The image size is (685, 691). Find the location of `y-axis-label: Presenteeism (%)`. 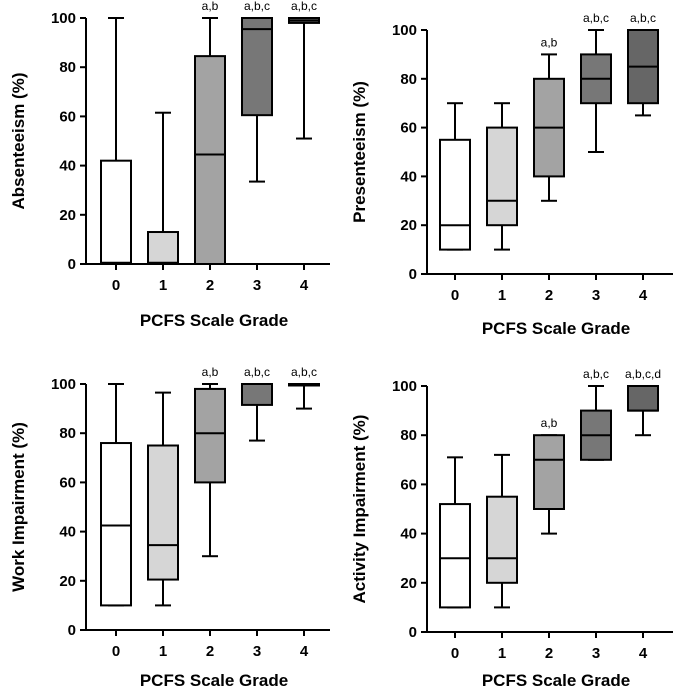

y-axis-label: Presenteeism (%) is located at coordinates (359, 152).